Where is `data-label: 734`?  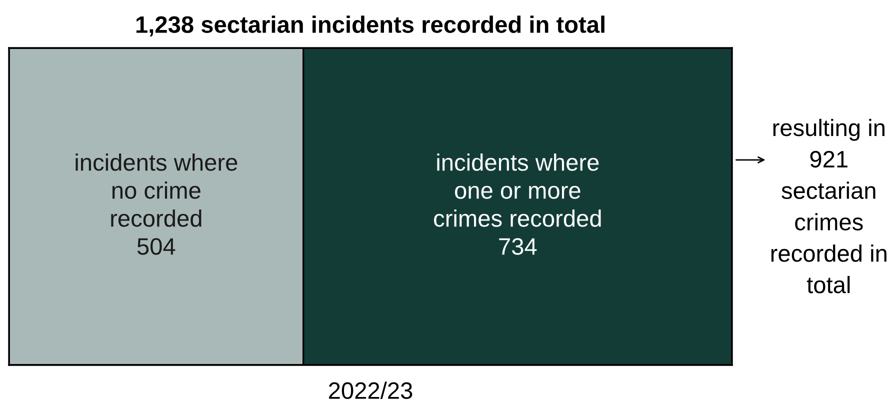
data-label: 734 is located at coordinates (518, 246).